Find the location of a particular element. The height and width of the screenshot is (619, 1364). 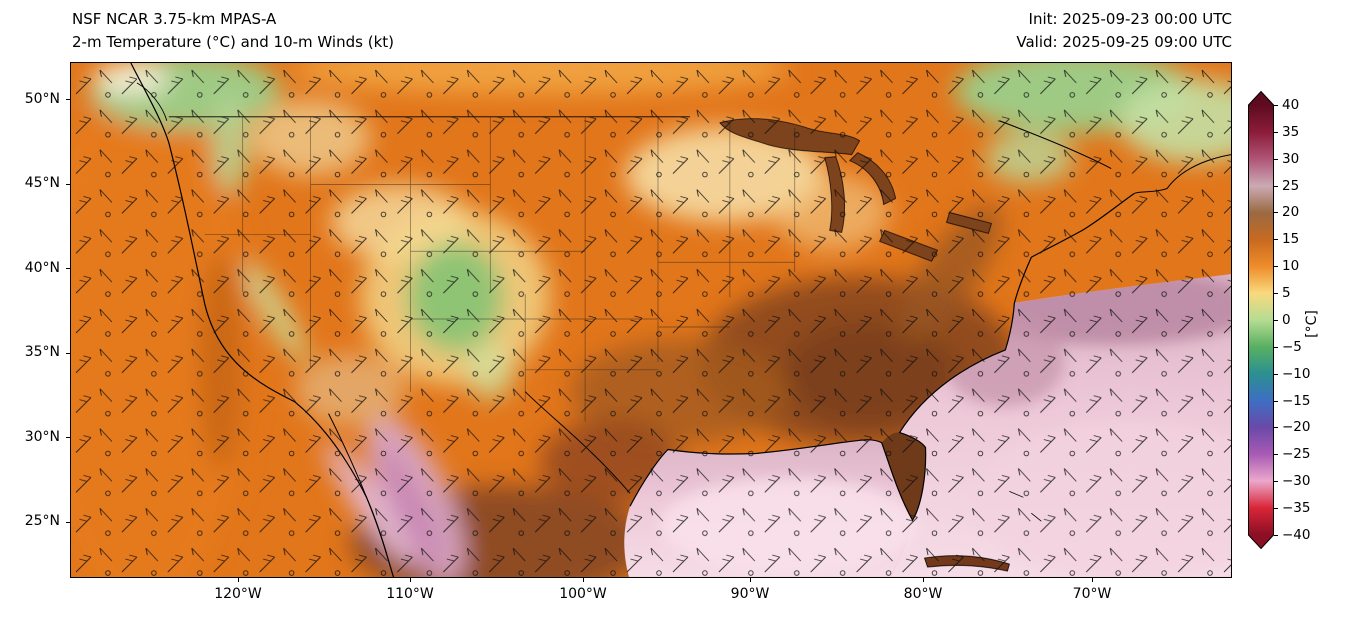

y-axis-label: 30°N is located at coordinates (42, 437).